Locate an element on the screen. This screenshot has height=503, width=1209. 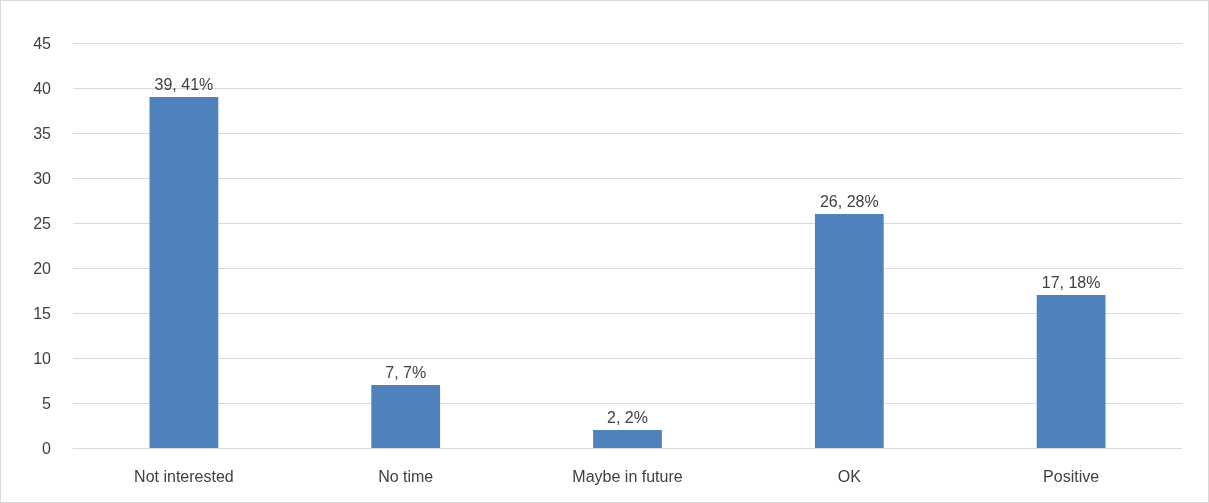
data-label: 17, 18% is located at coordinates (1071, 282).